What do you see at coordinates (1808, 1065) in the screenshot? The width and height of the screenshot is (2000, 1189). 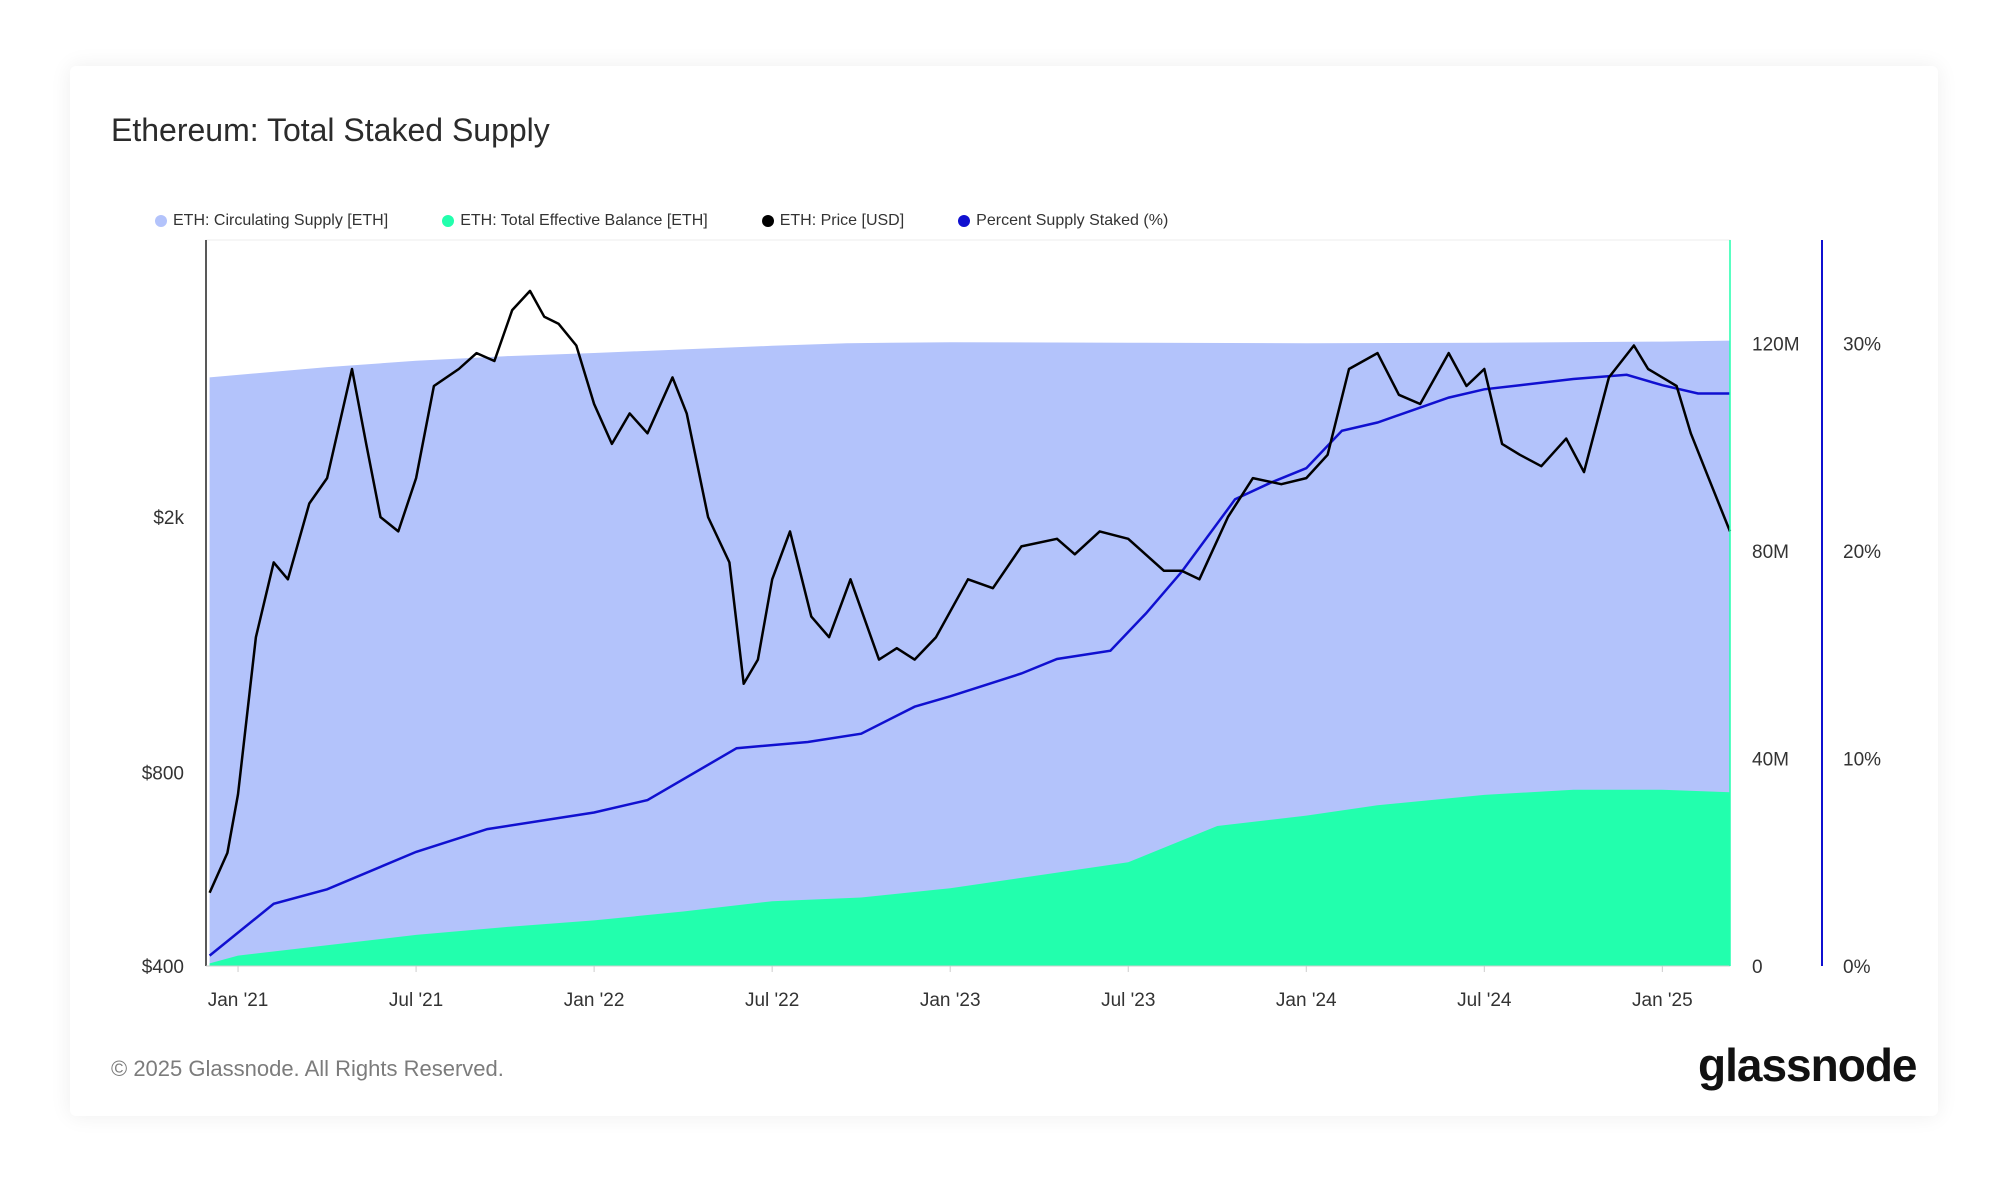 I see `glassnode-logo: glassnode` at bounding box center [1808, 1065].